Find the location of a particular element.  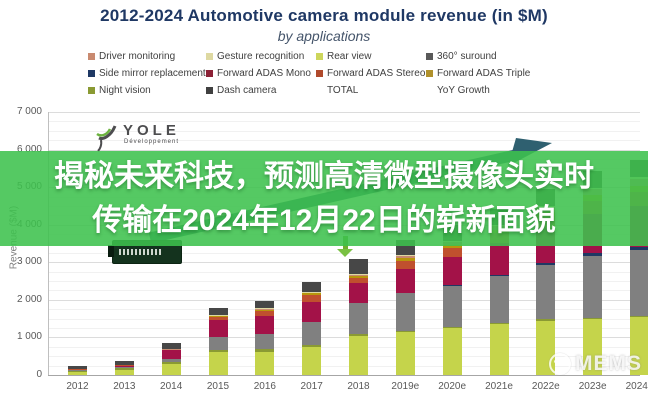

legend-item: Driver monitoring is located at coordinates (131, 56).